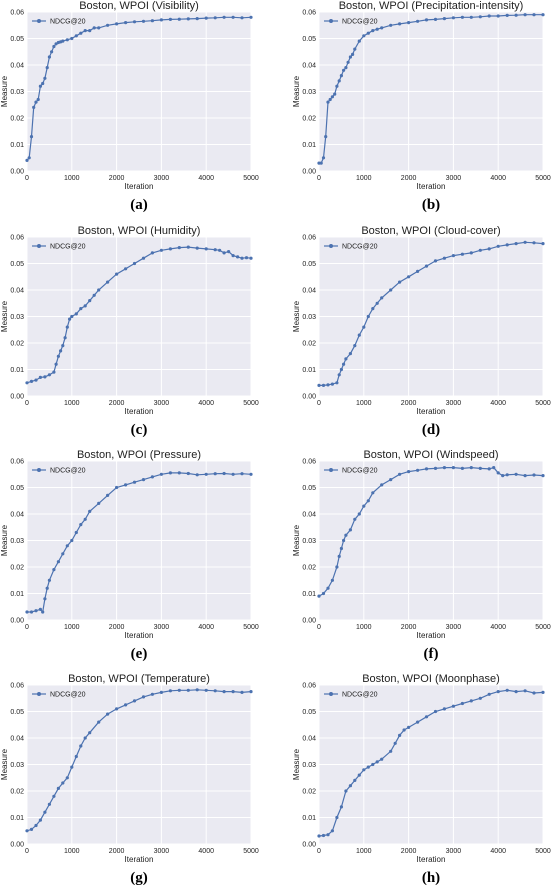 This screenshot has height=889, width=553. What do you see at coordinates (364, 403) in the screenshot?
I see `x-tick-label: 1000` at bounding box center [364, 403].